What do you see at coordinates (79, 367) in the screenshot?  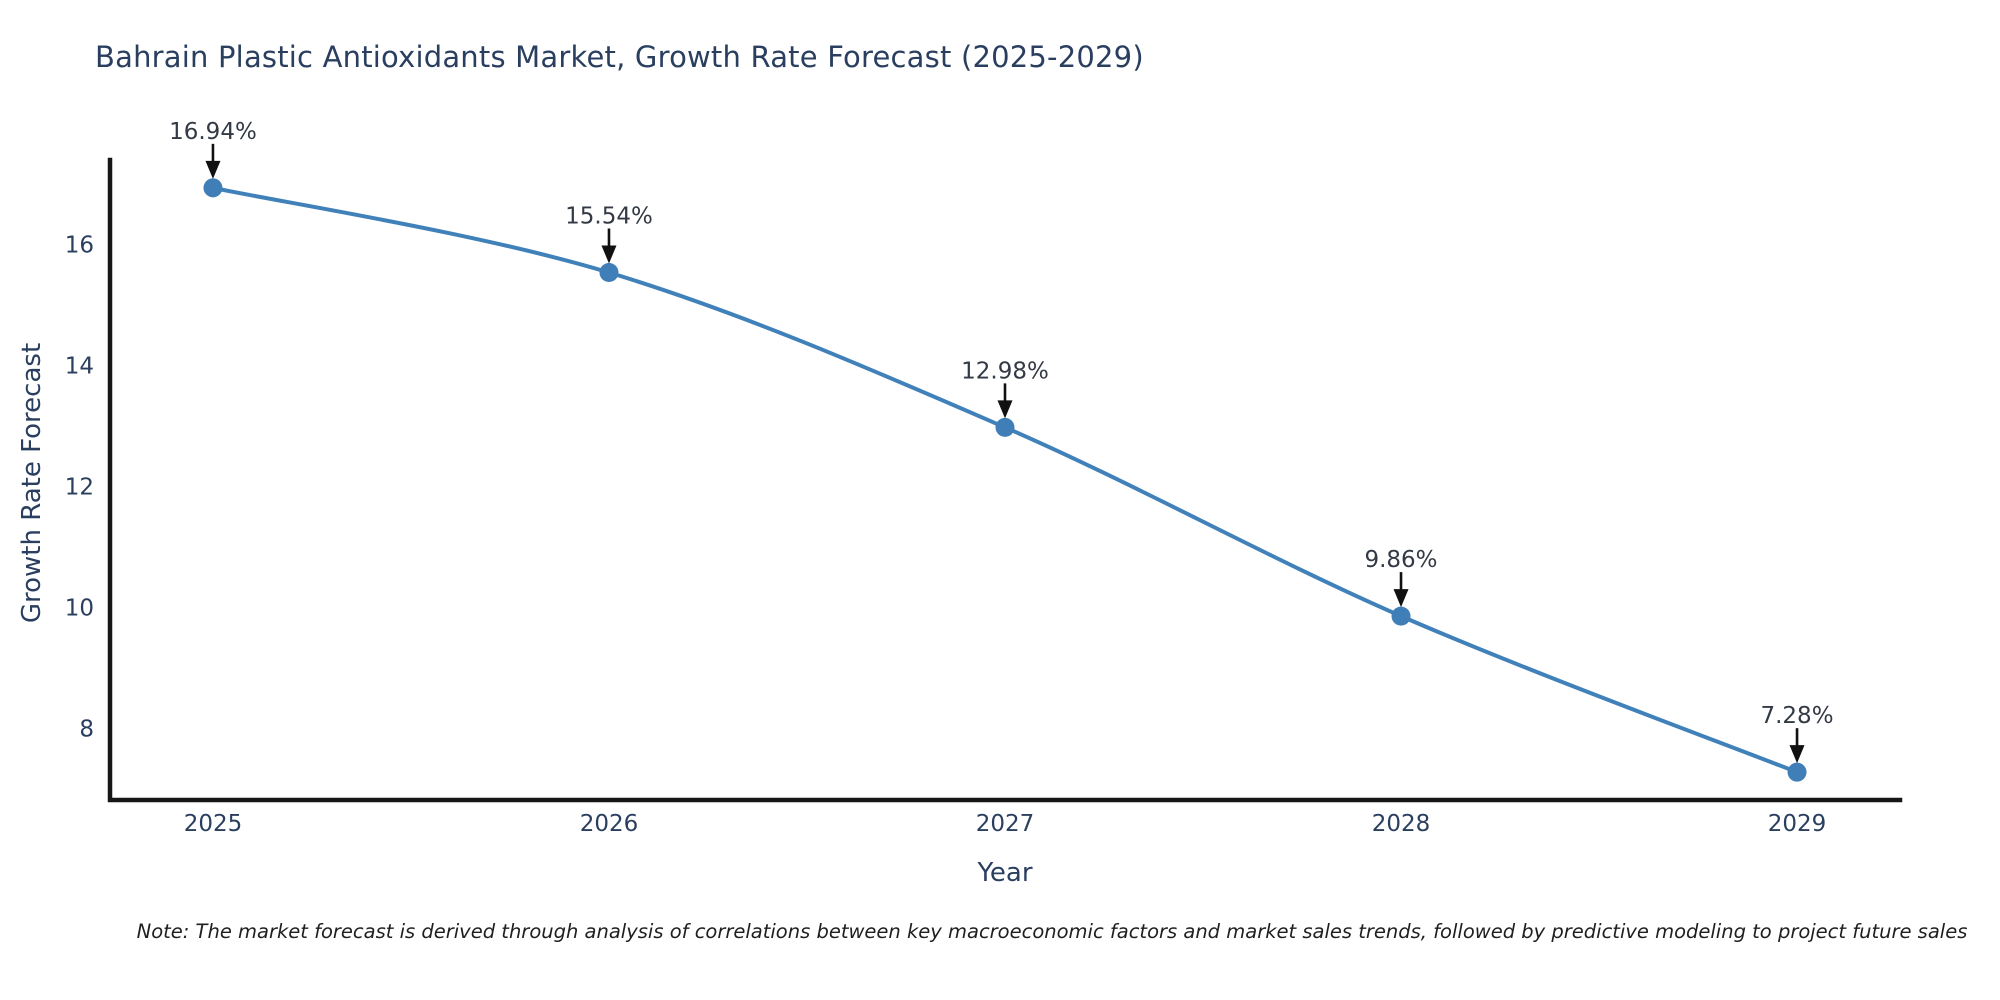 I see `y-tick-label: 14` at bounding box center [79, 367].